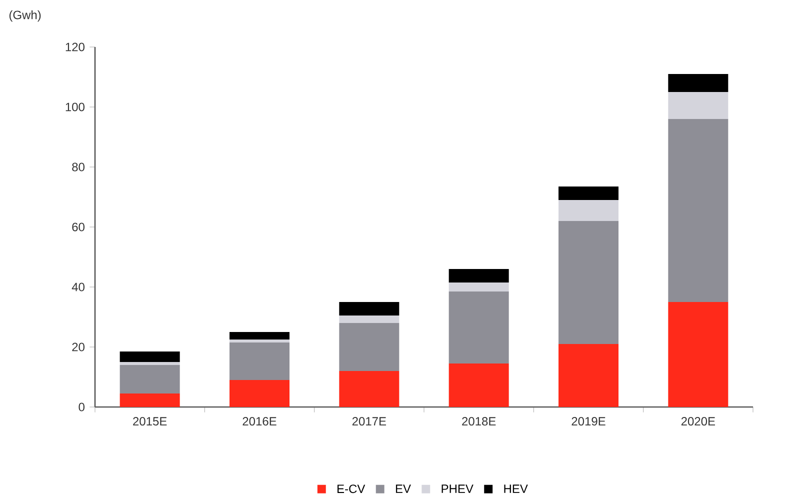 The width and height of the screenshot is (803, 497). I want to click on x-tick-label: 2018E, so click(479, 421).